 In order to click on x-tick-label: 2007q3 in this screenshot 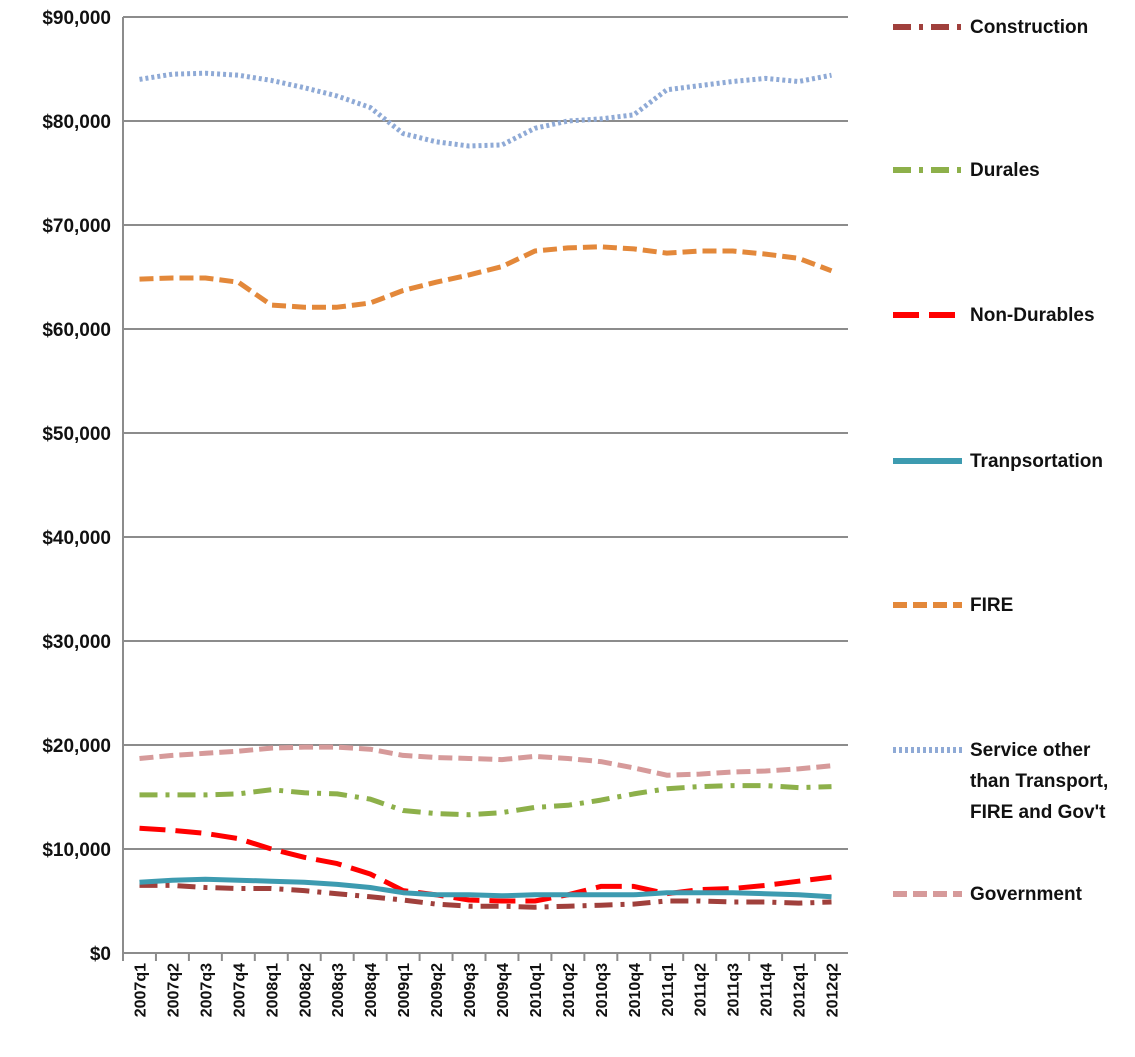, I will do `click(206, 990)`.